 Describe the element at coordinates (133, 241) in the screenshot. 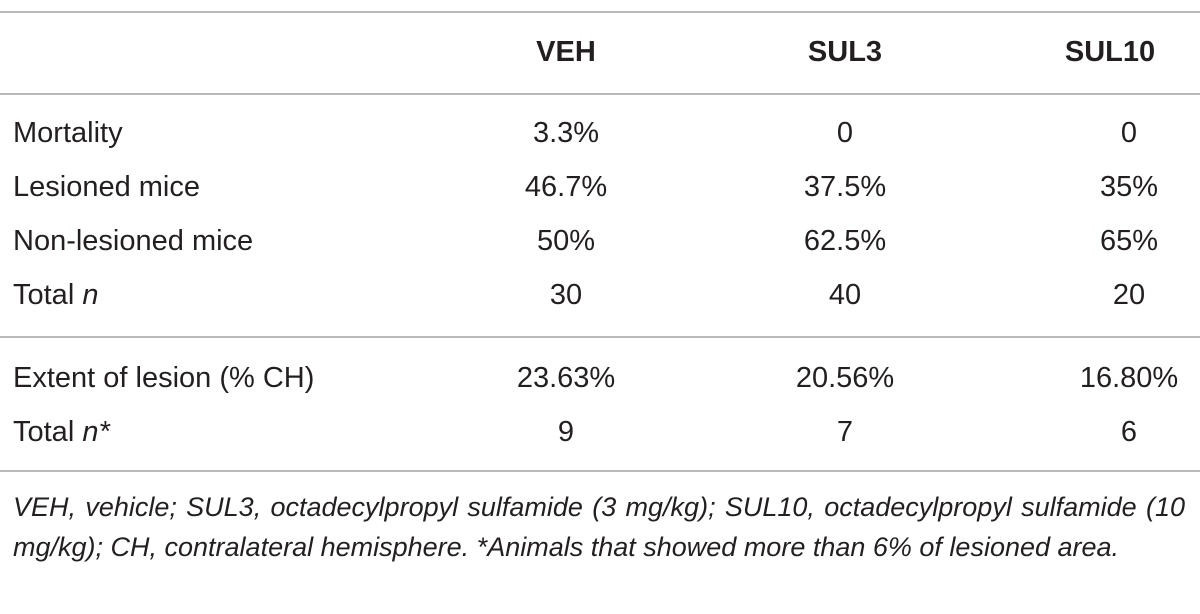

I see `row-label: Non-lesioned mice` at that location.